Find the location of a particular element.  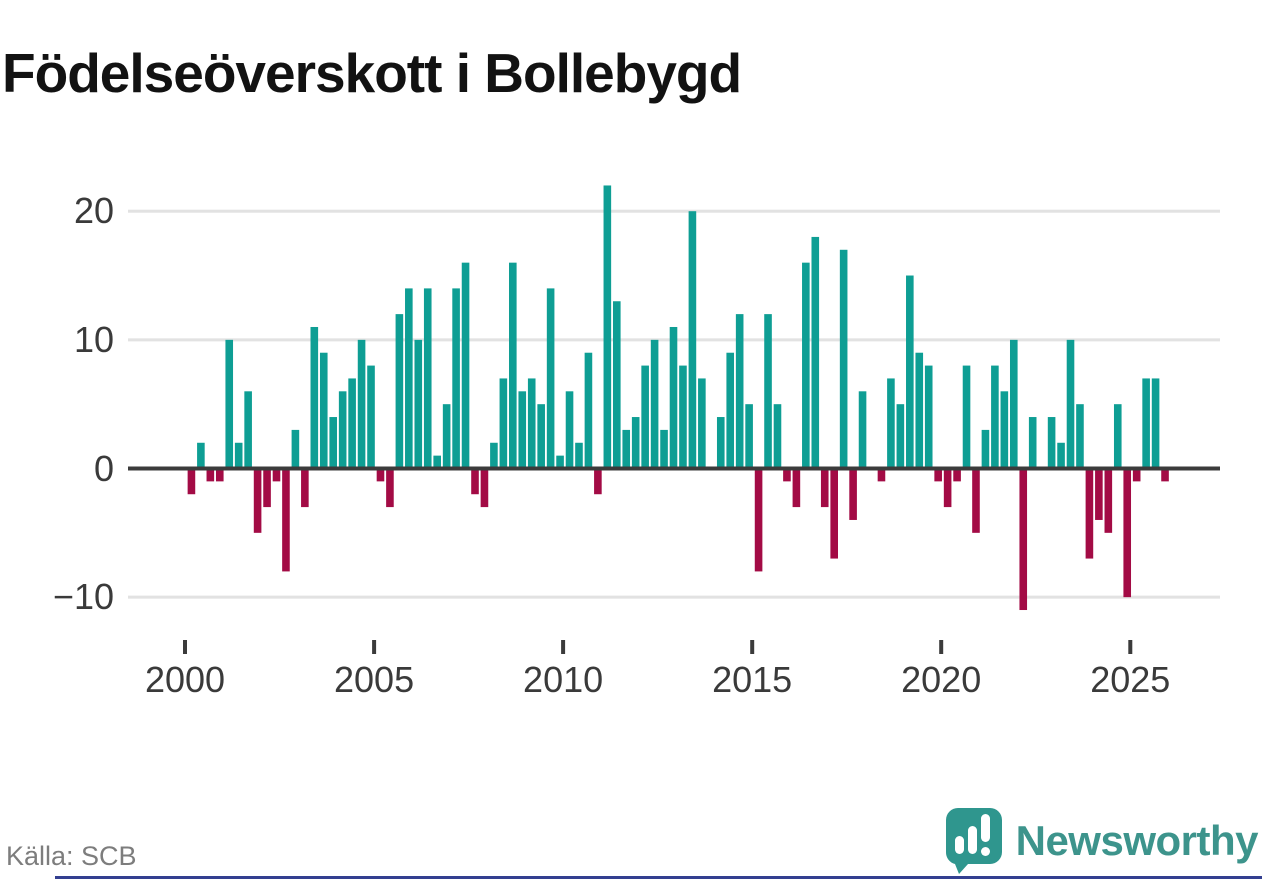

bar-2016Q1 is located at coordinates (796, 488).